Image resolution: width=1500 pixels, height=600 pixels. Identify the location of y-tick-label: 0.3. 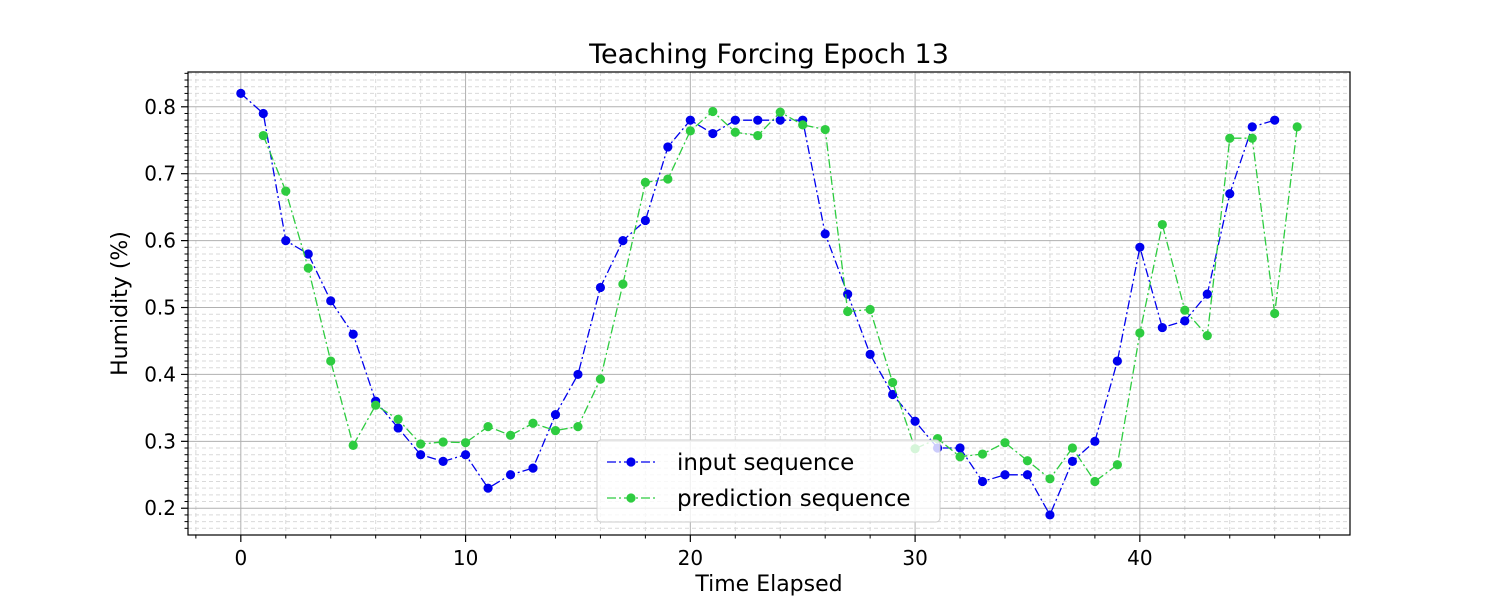
(160, 441).